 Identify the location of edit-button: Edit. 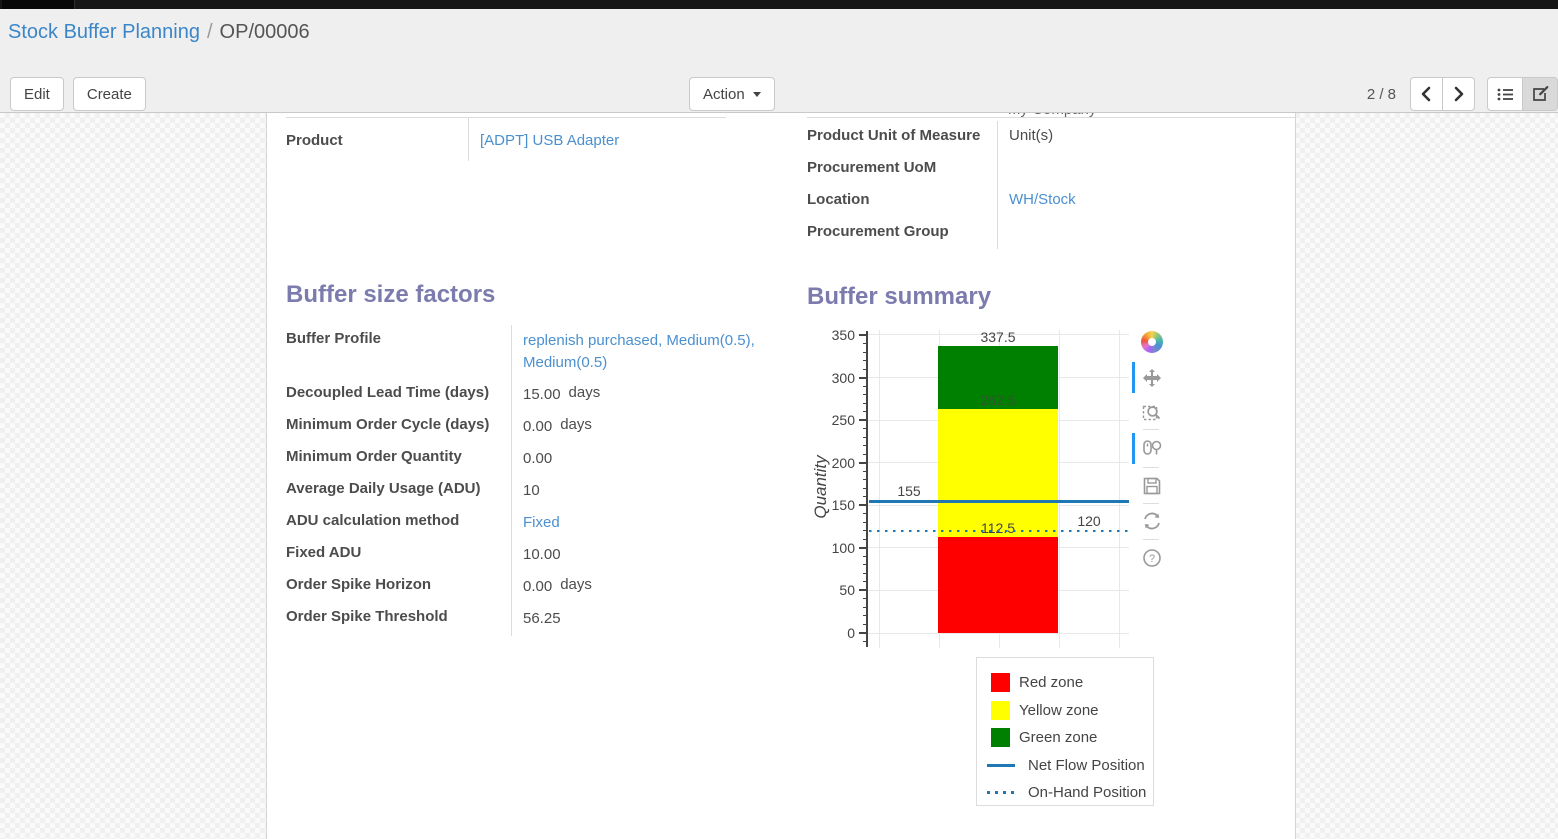
(37, 94).